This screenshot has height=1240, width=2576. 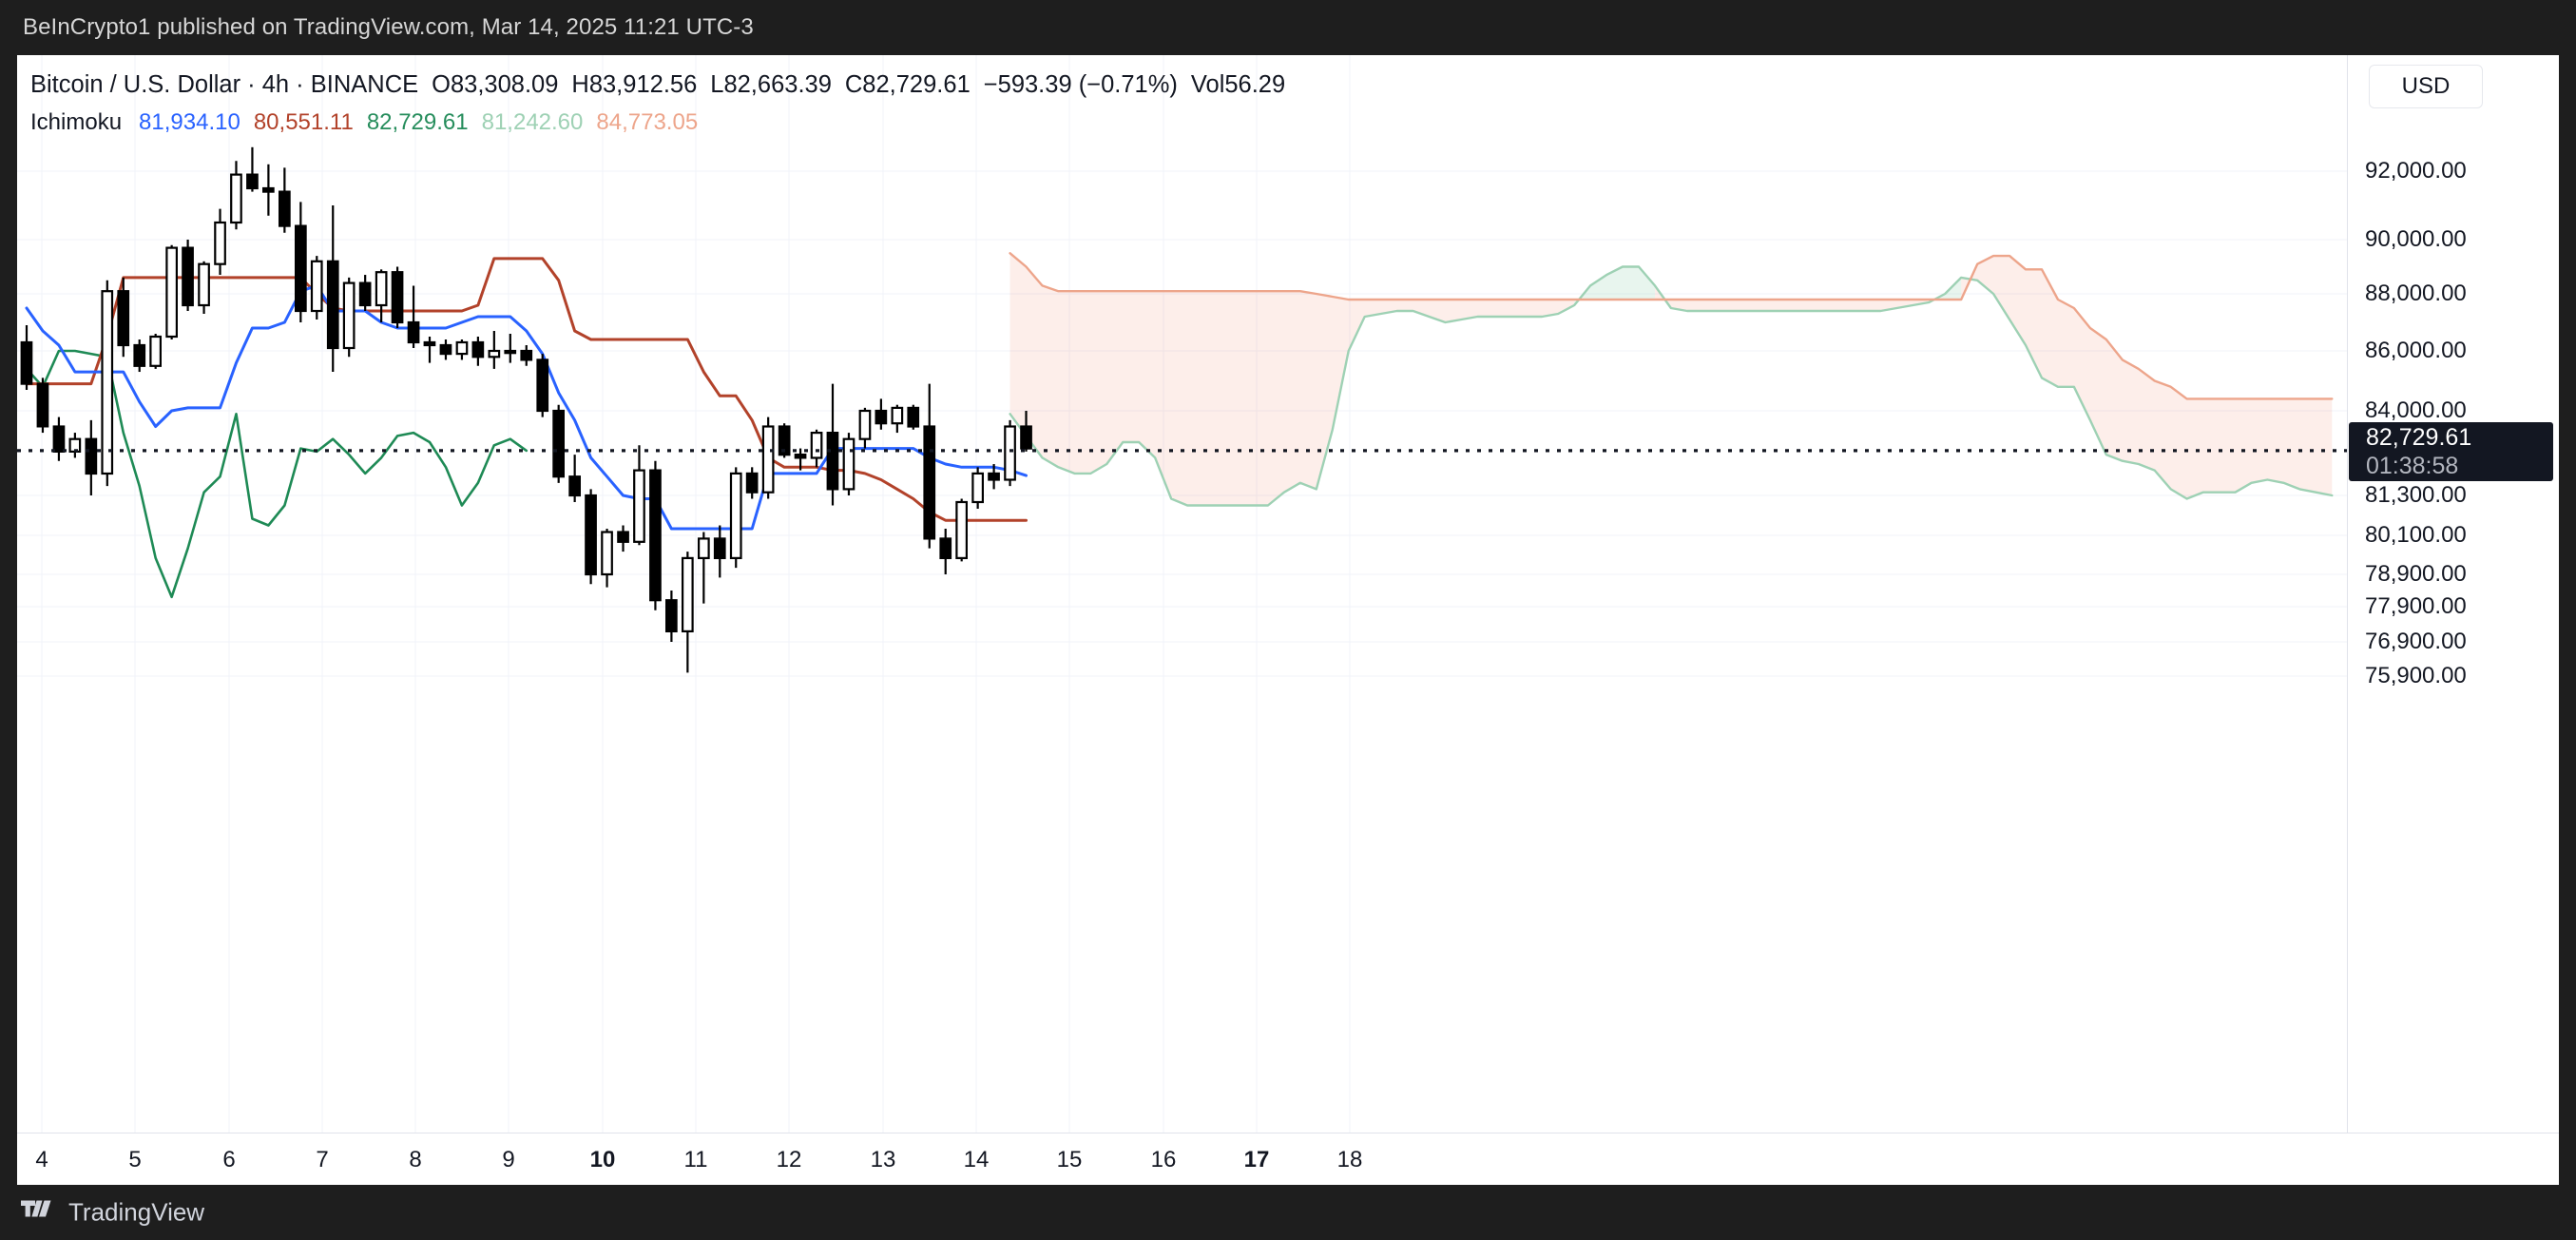 I want to click on price-axis-label-7: 78,900.00, so click(x=2416, y=574).